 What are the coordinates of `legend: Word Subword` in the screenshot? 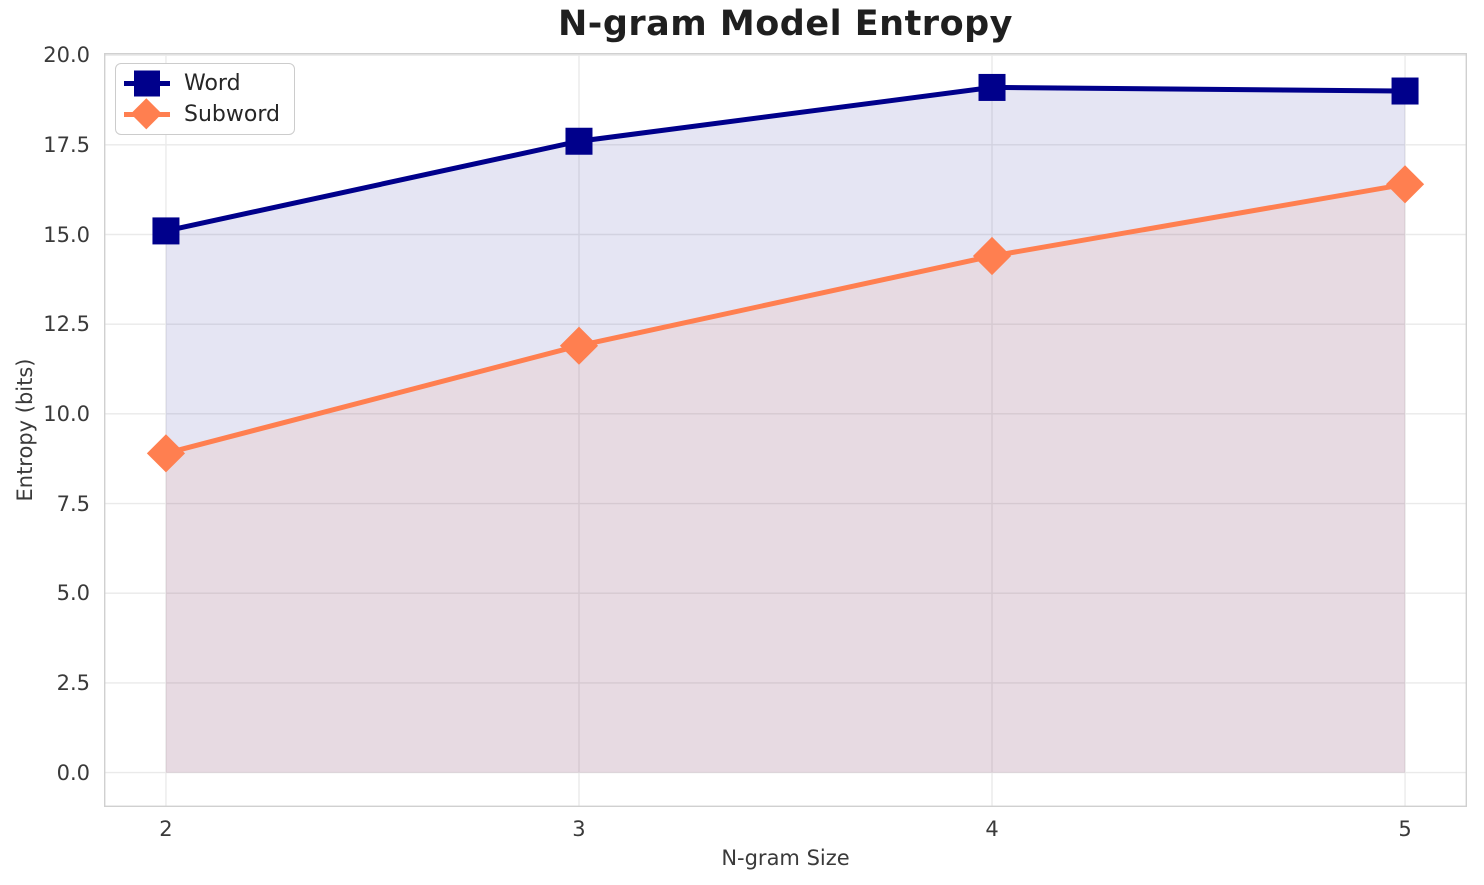 It's located at (205, 99).